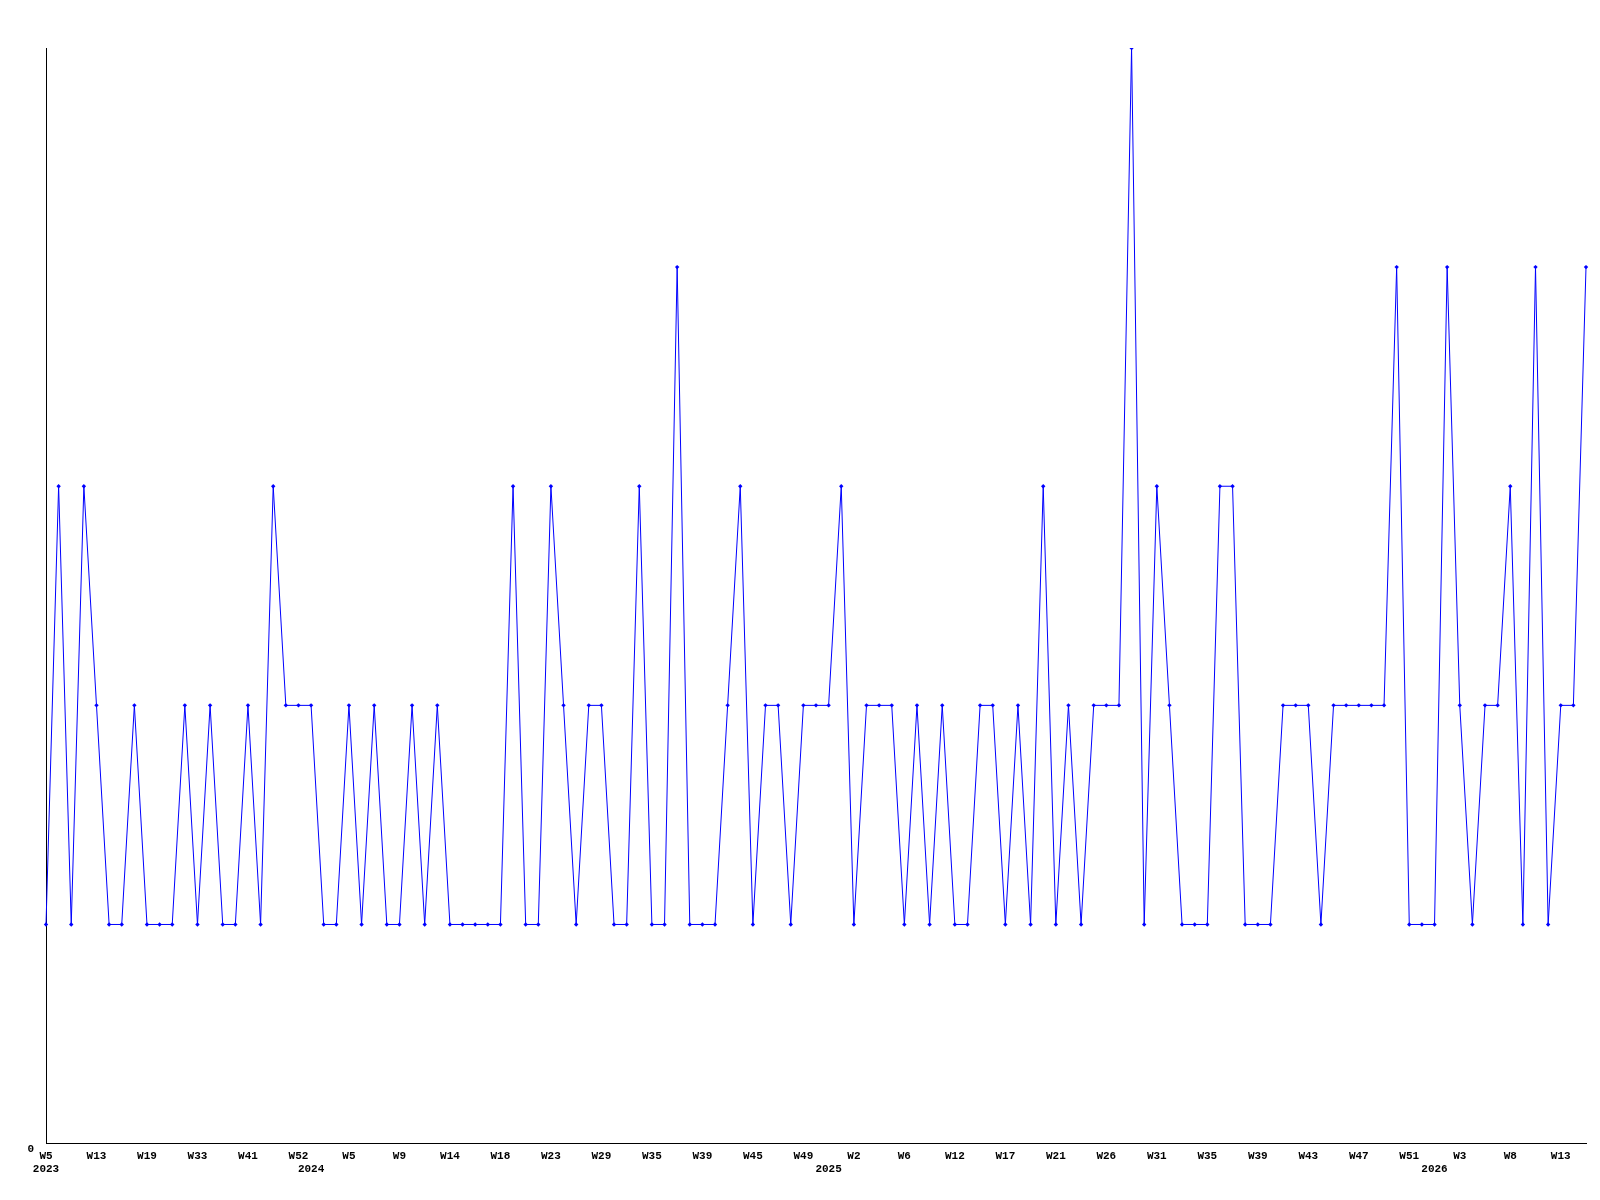  I want to click on x-tick-label: W5, so click(349, 1155).